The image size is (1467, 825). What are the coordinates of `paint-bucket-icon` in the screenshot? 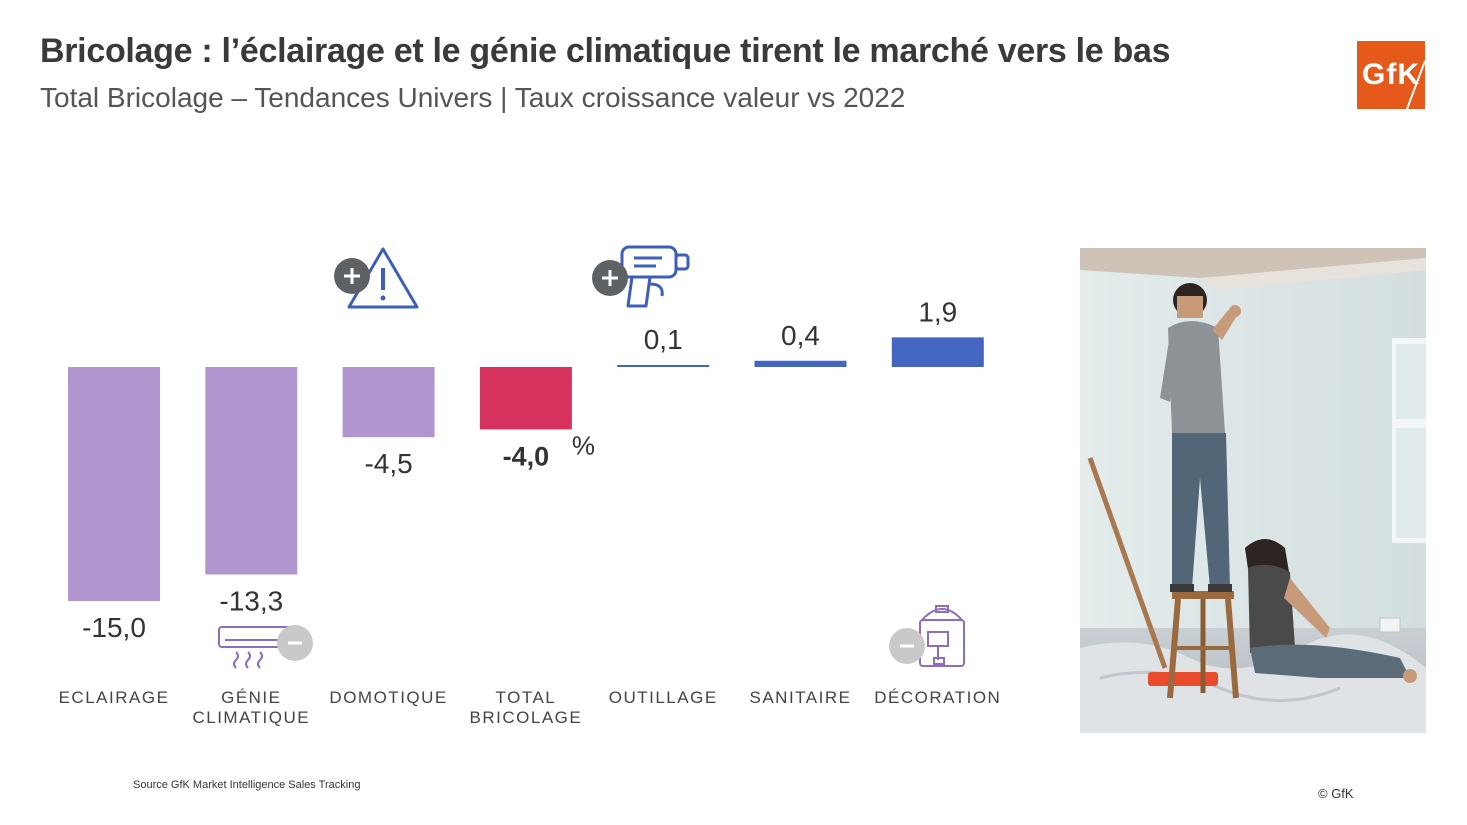 It's located at (942, 636).